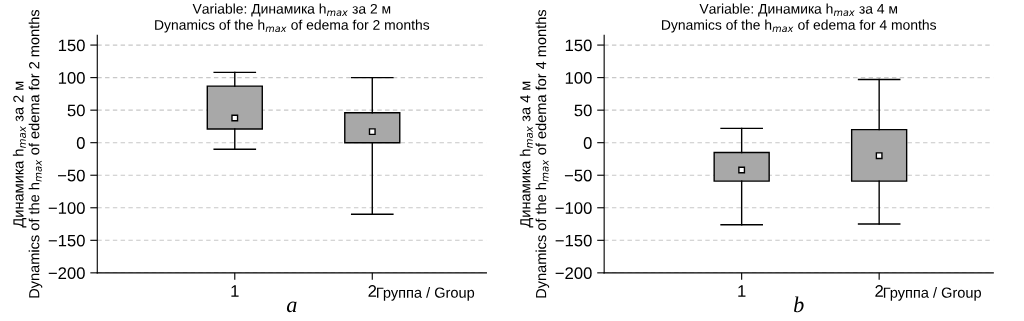  What do you see at coordinates (291, 307) in the screenshot?
I see `text: a` at bounding box center [291, 307].